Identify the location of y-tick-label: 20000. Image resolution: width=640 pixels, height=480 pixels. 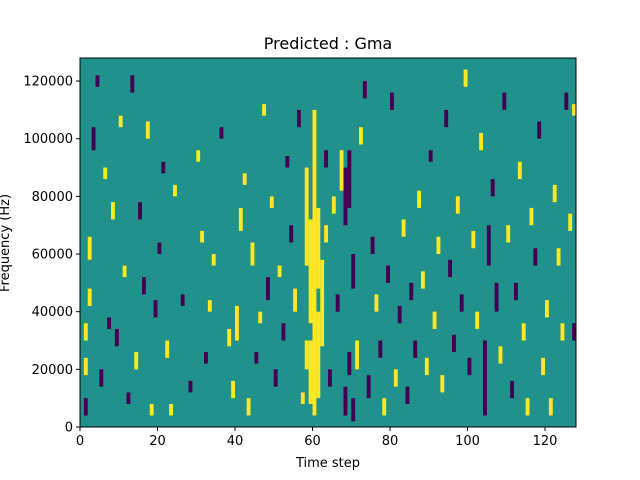
(52, 370).